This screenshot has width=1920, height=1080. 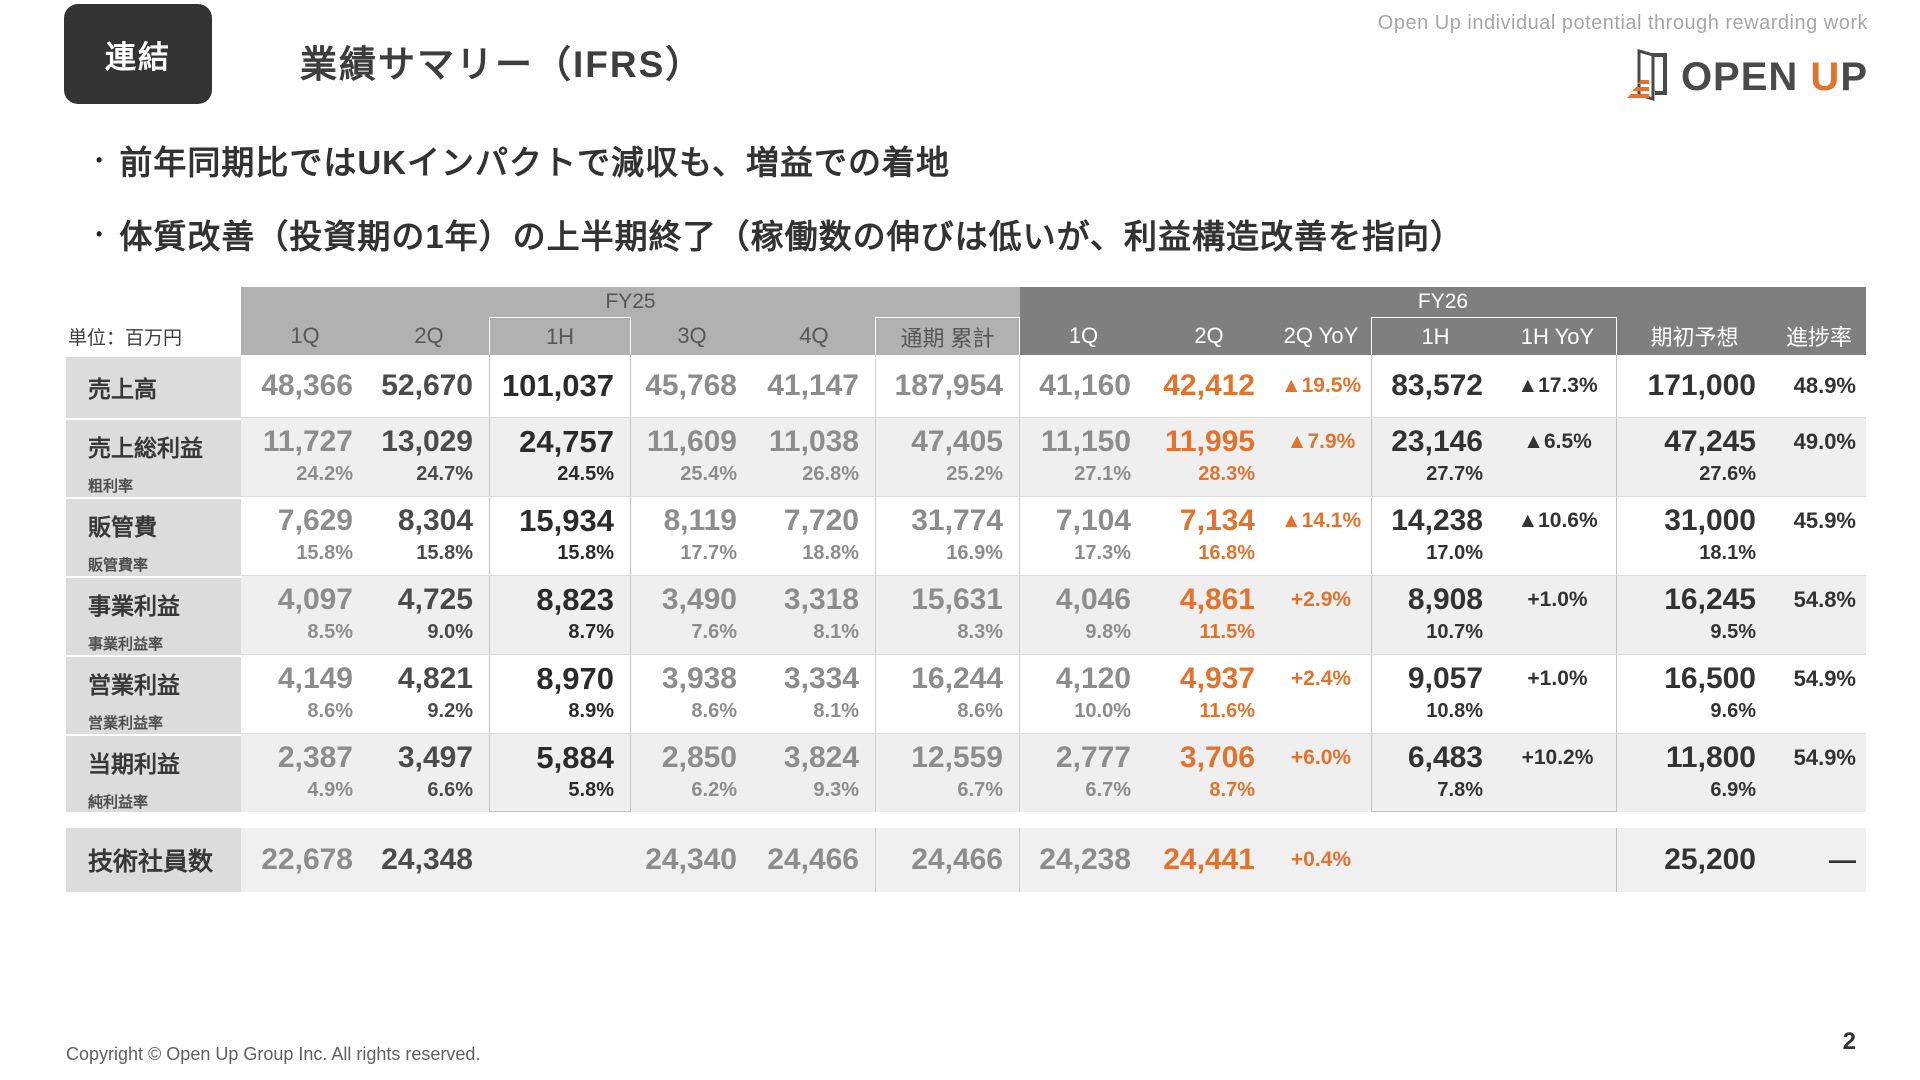 I want to click on value-cell: 9,057 10.8%, so click(x=1435, y=694).